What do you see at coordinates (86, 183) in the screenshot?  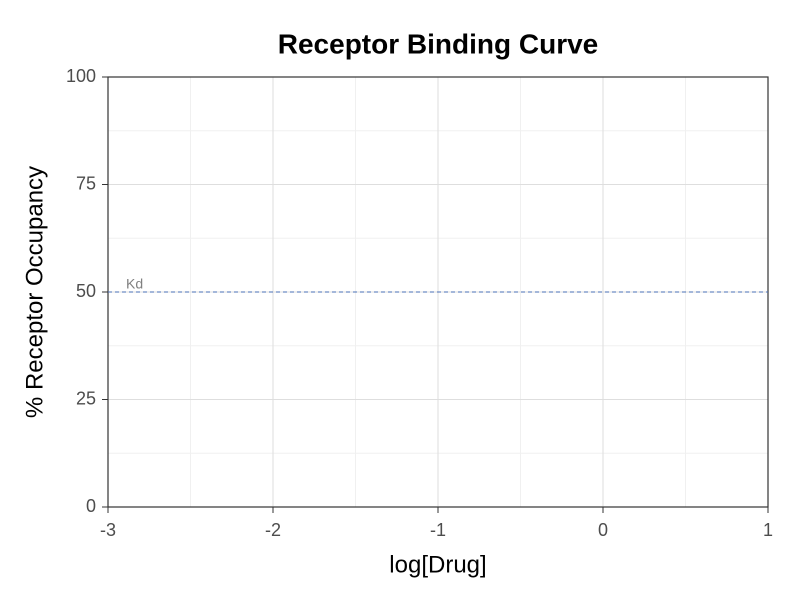 I see `y-tick-label: 75` at bounding box center [86, 183].